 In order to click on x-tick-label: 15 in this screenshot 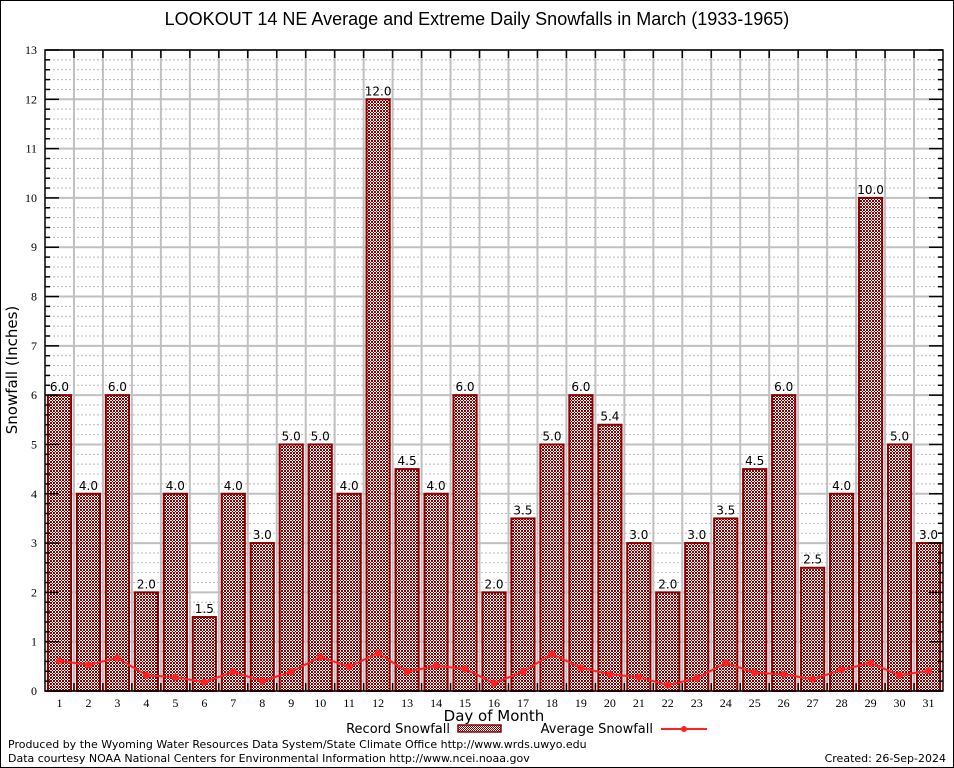, I will do `click(465, 703)`.